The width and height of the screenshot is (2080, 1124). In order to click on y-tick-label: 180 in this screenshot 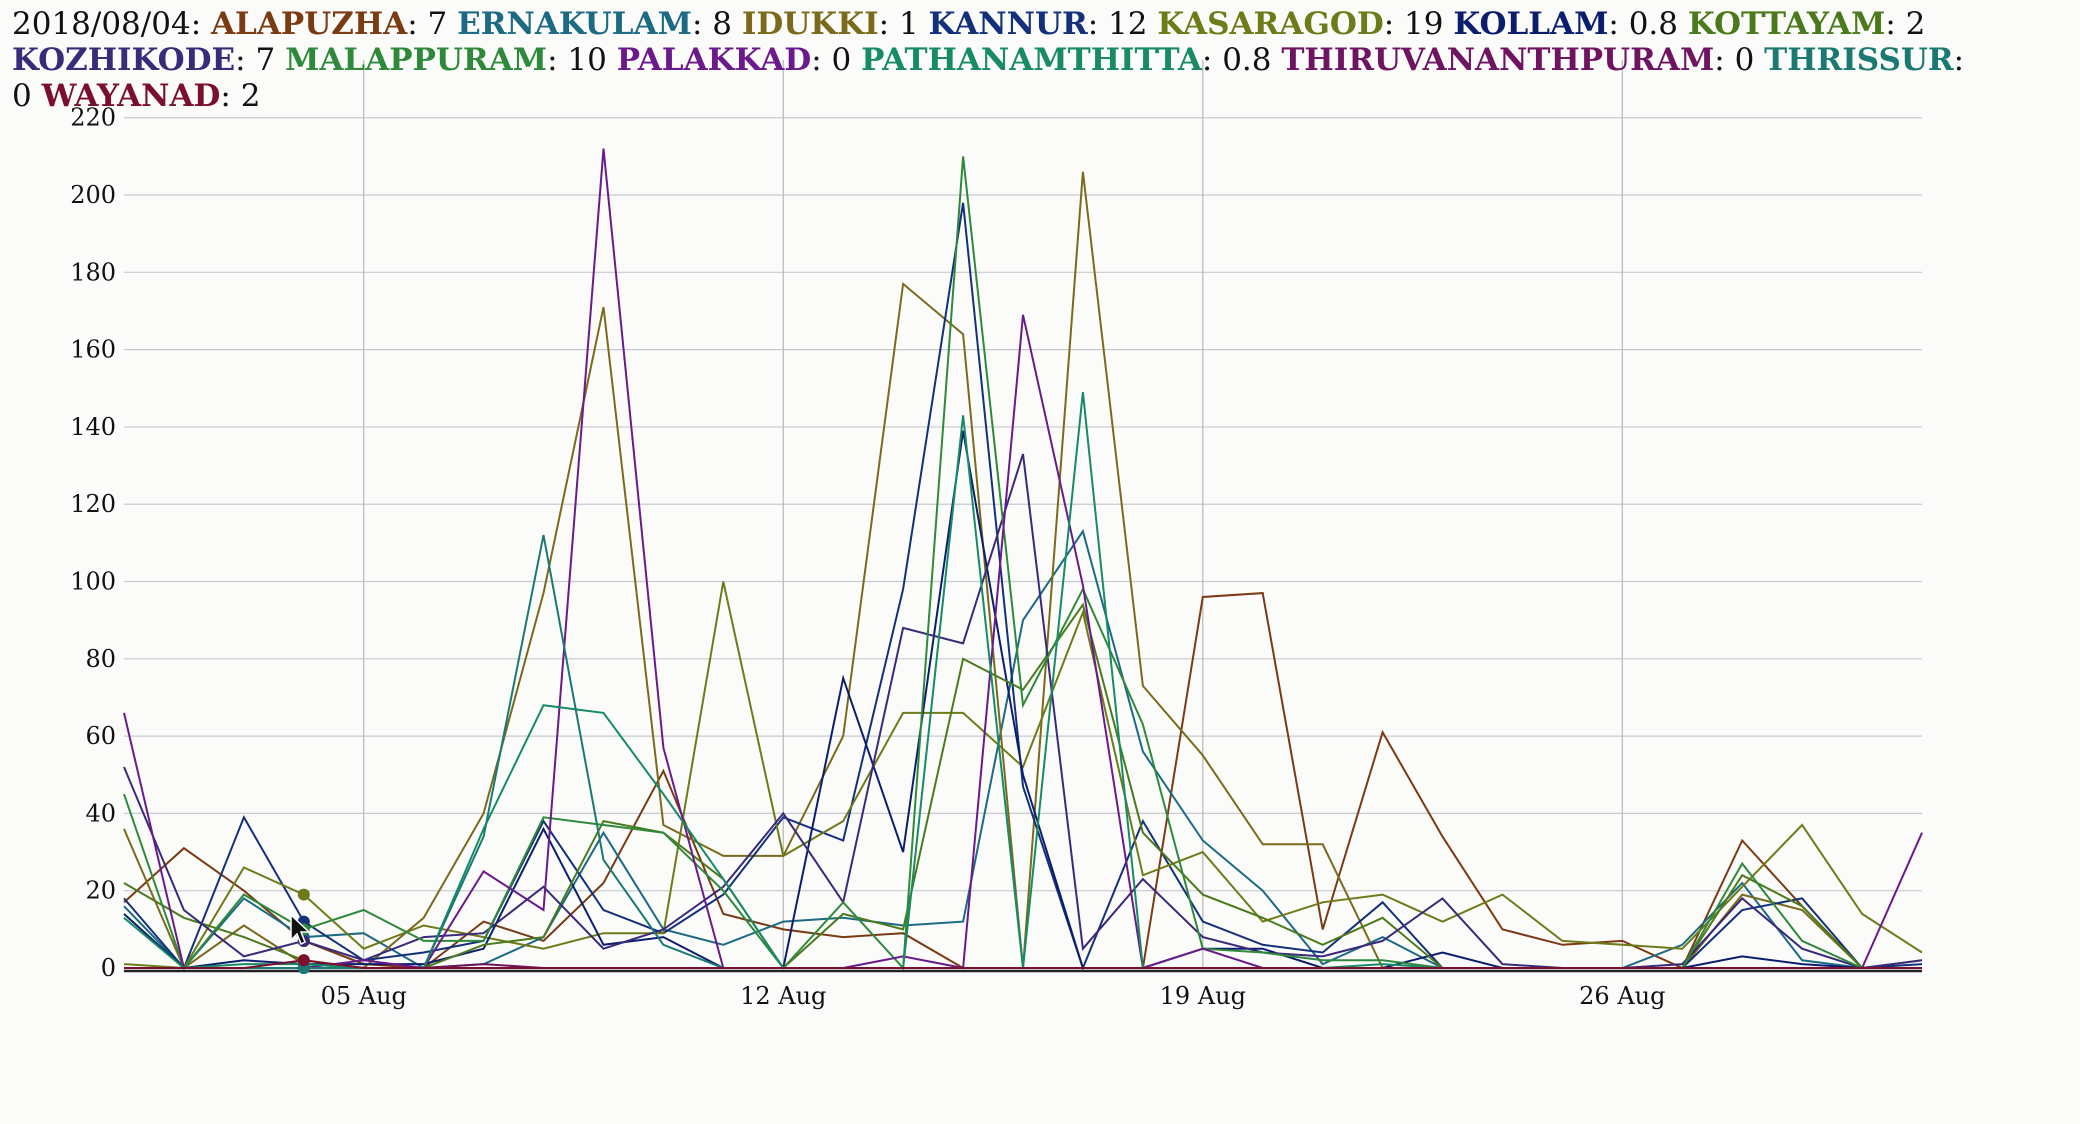, I will do `click(93, 272)`.